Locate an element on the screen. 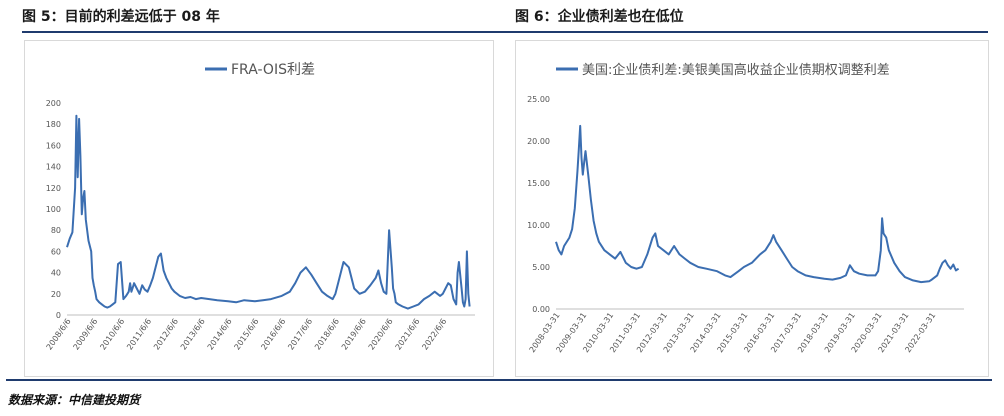 The image size is (1004, 416). x-tick-label: 2018/6/6 is located at coordinates (327, 334).